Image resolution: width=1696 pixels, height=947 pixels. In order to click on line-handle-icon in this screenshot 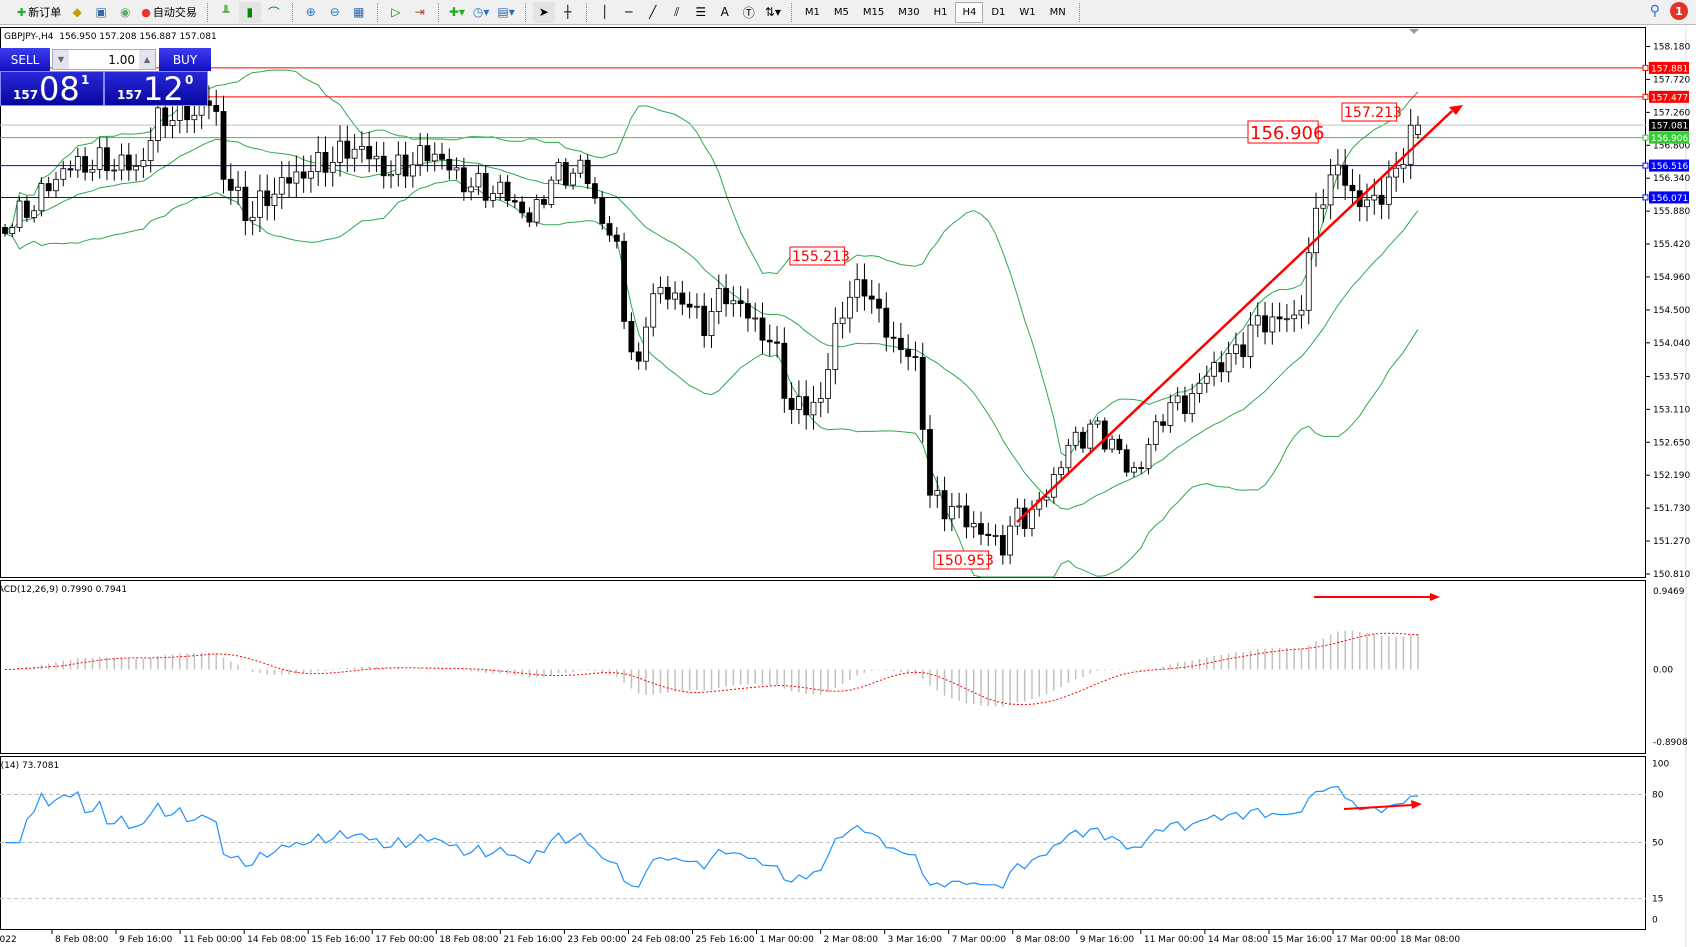, I will do `click(1645, 137)`.